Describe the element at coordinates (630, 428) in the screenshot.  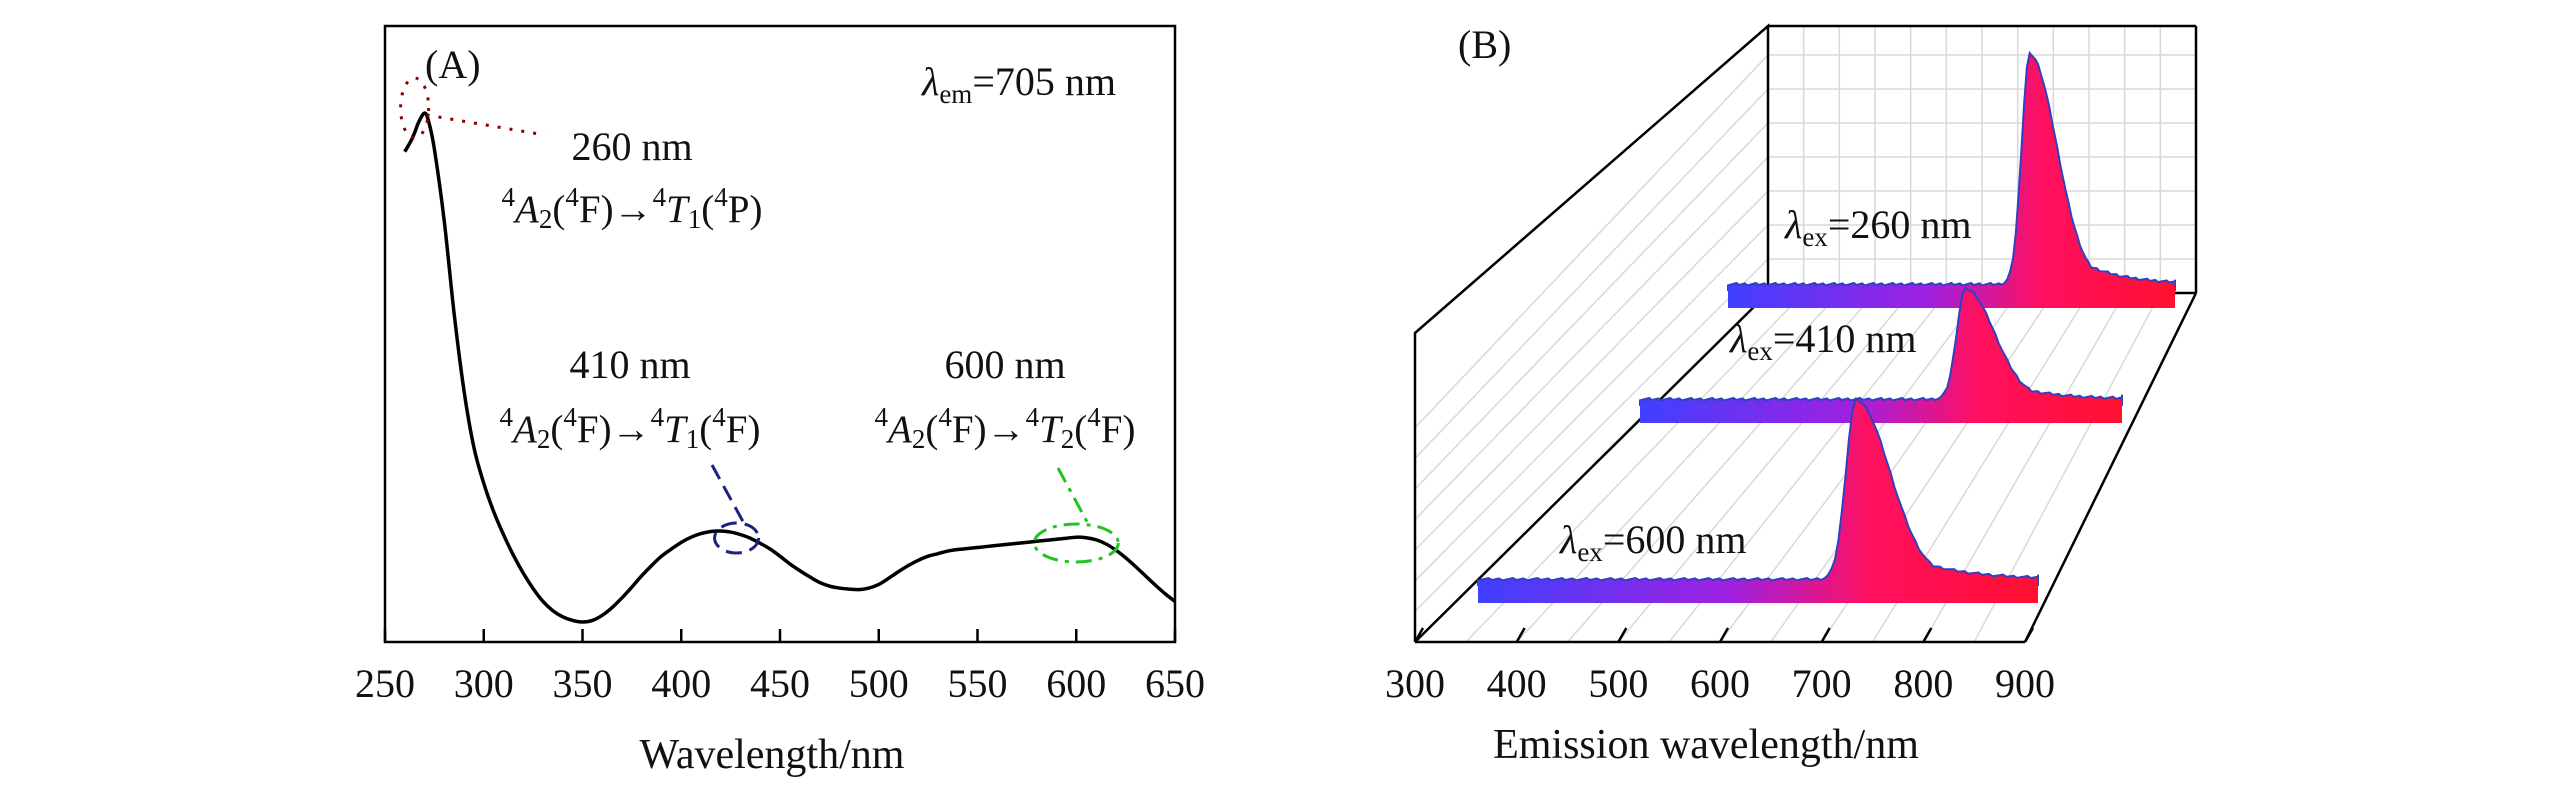
I see `annotation-transition-label: 4A2(4F)→4T1(4F)` at that location.